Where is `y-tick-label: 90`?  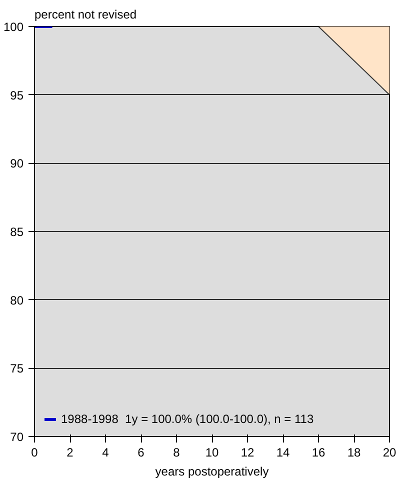
y-tick-label: 90 is located at coordinates (17, 163).